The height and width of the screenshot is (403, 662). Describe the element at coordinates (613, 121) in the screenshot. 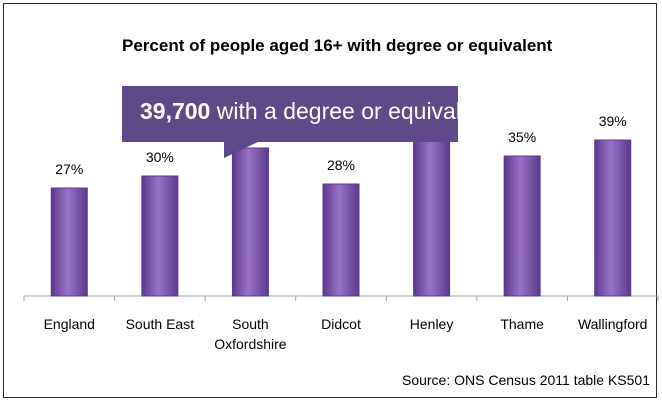

I see `data-label: 39%` at that location.